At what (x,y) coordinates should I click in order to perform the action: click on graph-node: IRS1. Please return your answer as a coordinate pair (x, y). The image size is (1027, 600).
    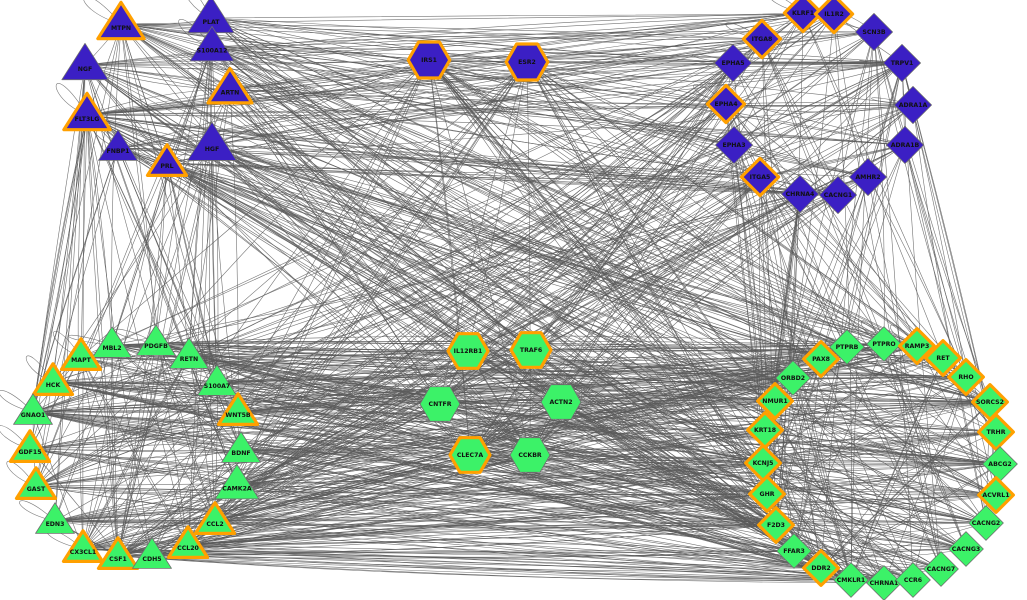
    Looking at the image, I should click on (429, 60).